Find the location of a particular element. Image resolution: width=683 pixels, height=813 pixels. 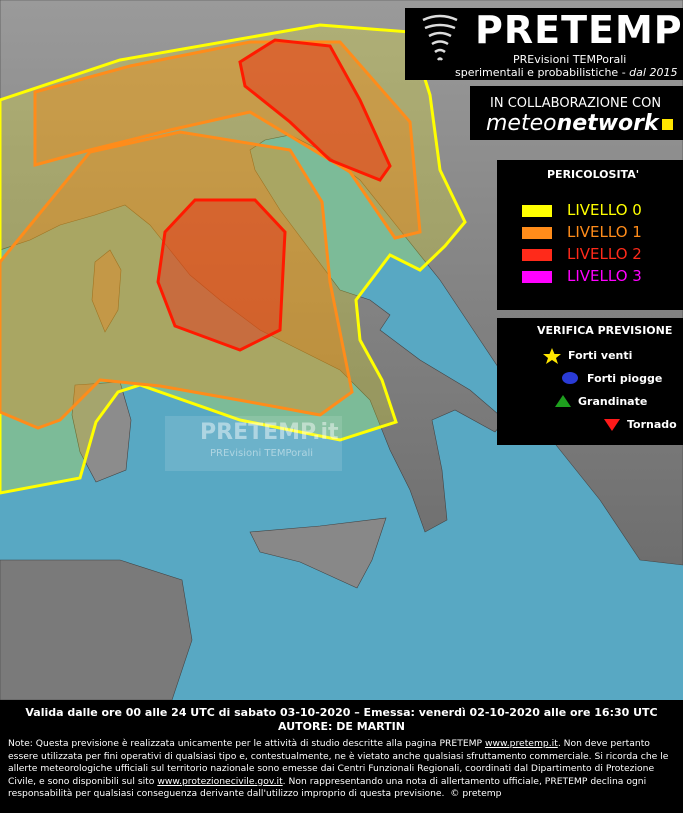

wind-symbol is located at coordinates (552, 356).